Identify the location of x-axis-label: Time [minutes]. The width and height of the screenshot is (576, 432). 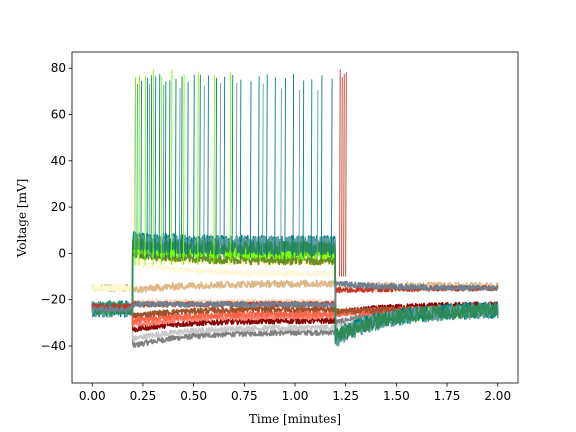
(295, 419).